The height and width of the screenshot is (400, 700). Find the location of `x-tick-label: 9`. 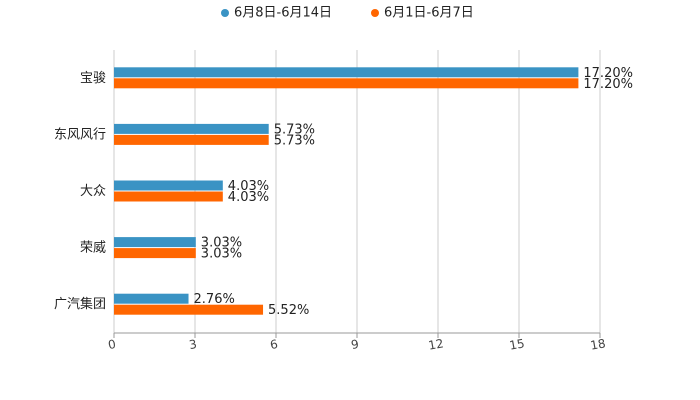

x-tick-label: 9 is located at coordinates (355, 344).